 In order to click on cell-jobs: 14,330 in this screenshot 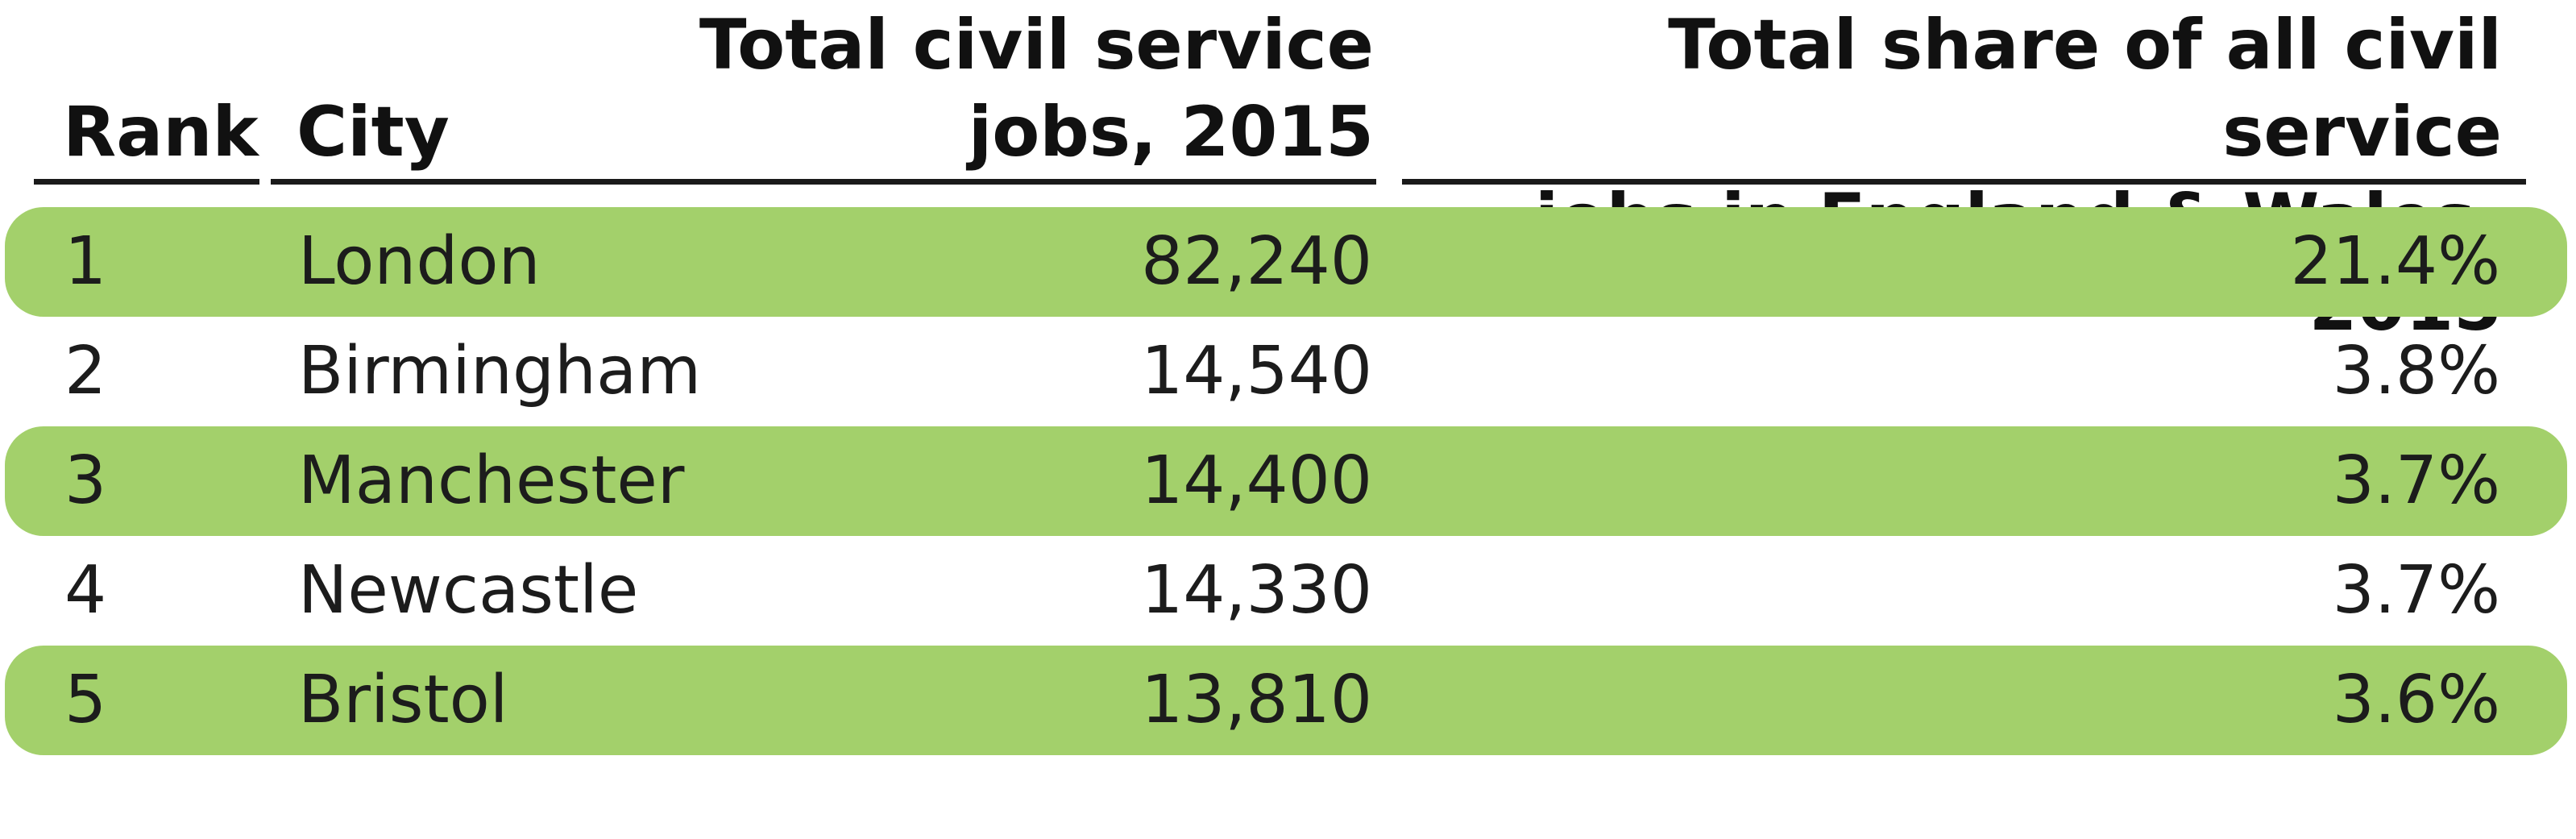, I will do `click(1256, 590)`.